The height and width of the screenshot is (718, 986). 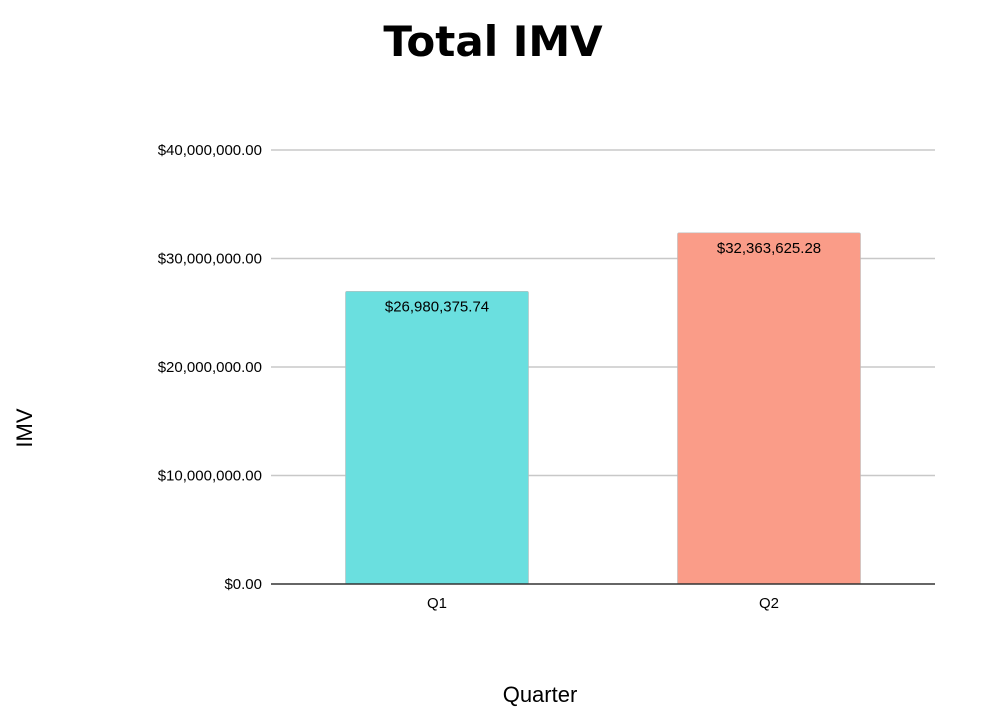 I want to click on y-axis-title: IMV, so click(x=24, y=428).